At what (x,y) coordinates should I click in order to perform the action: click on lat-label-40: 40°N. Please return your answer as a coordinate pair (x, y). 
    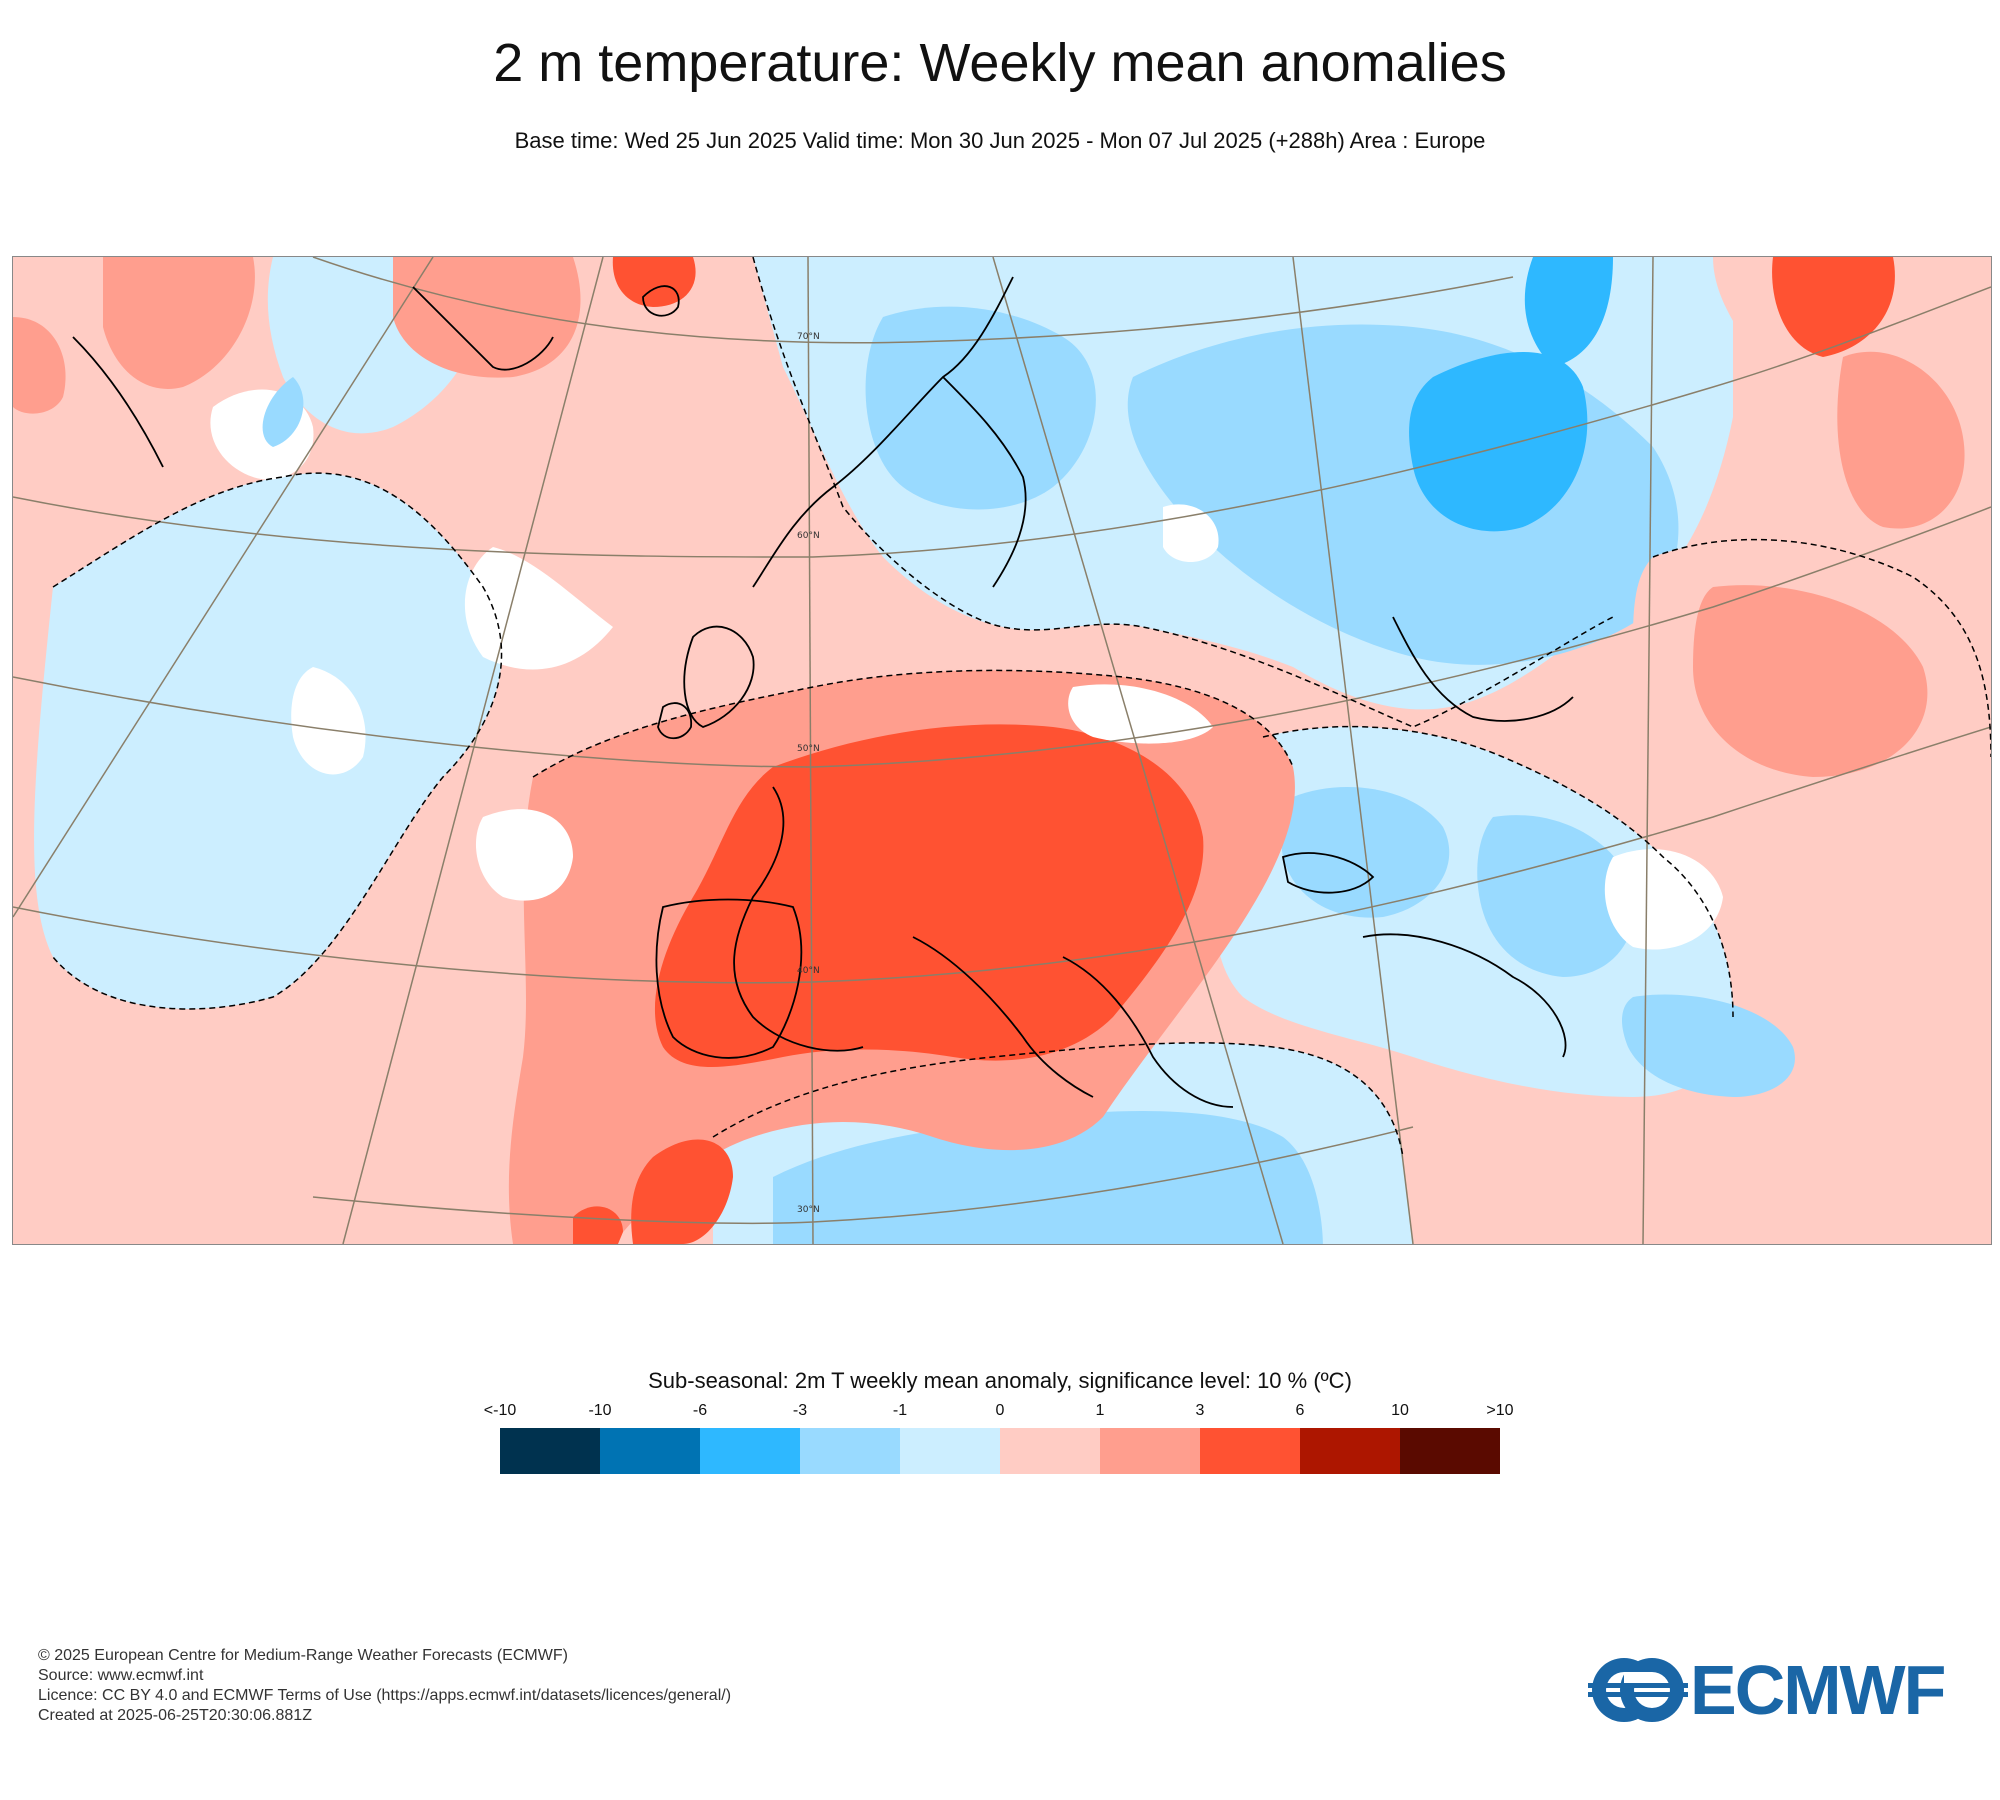
    Looking at the image, I should click on (808, 971).